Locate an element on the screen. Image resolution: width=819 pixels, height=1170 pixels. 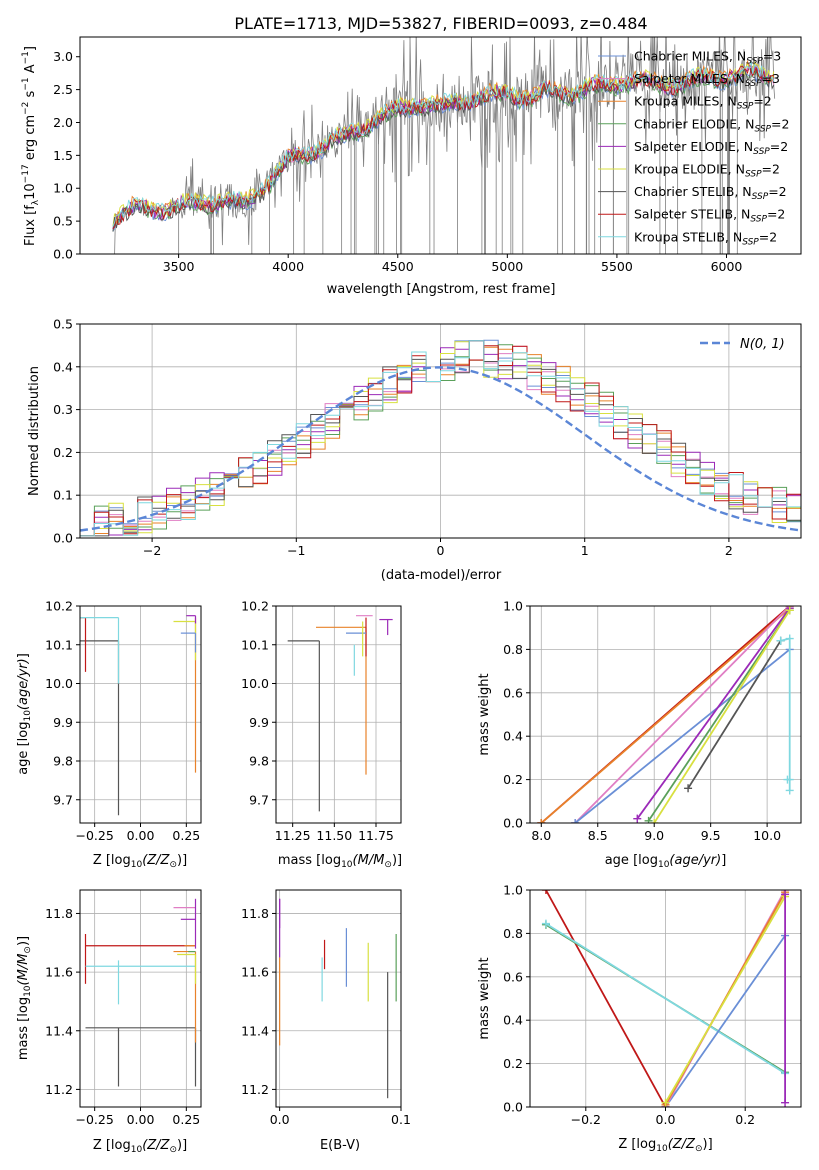
y-axis-label-part: erg cm is located at coordinates (30, 139).